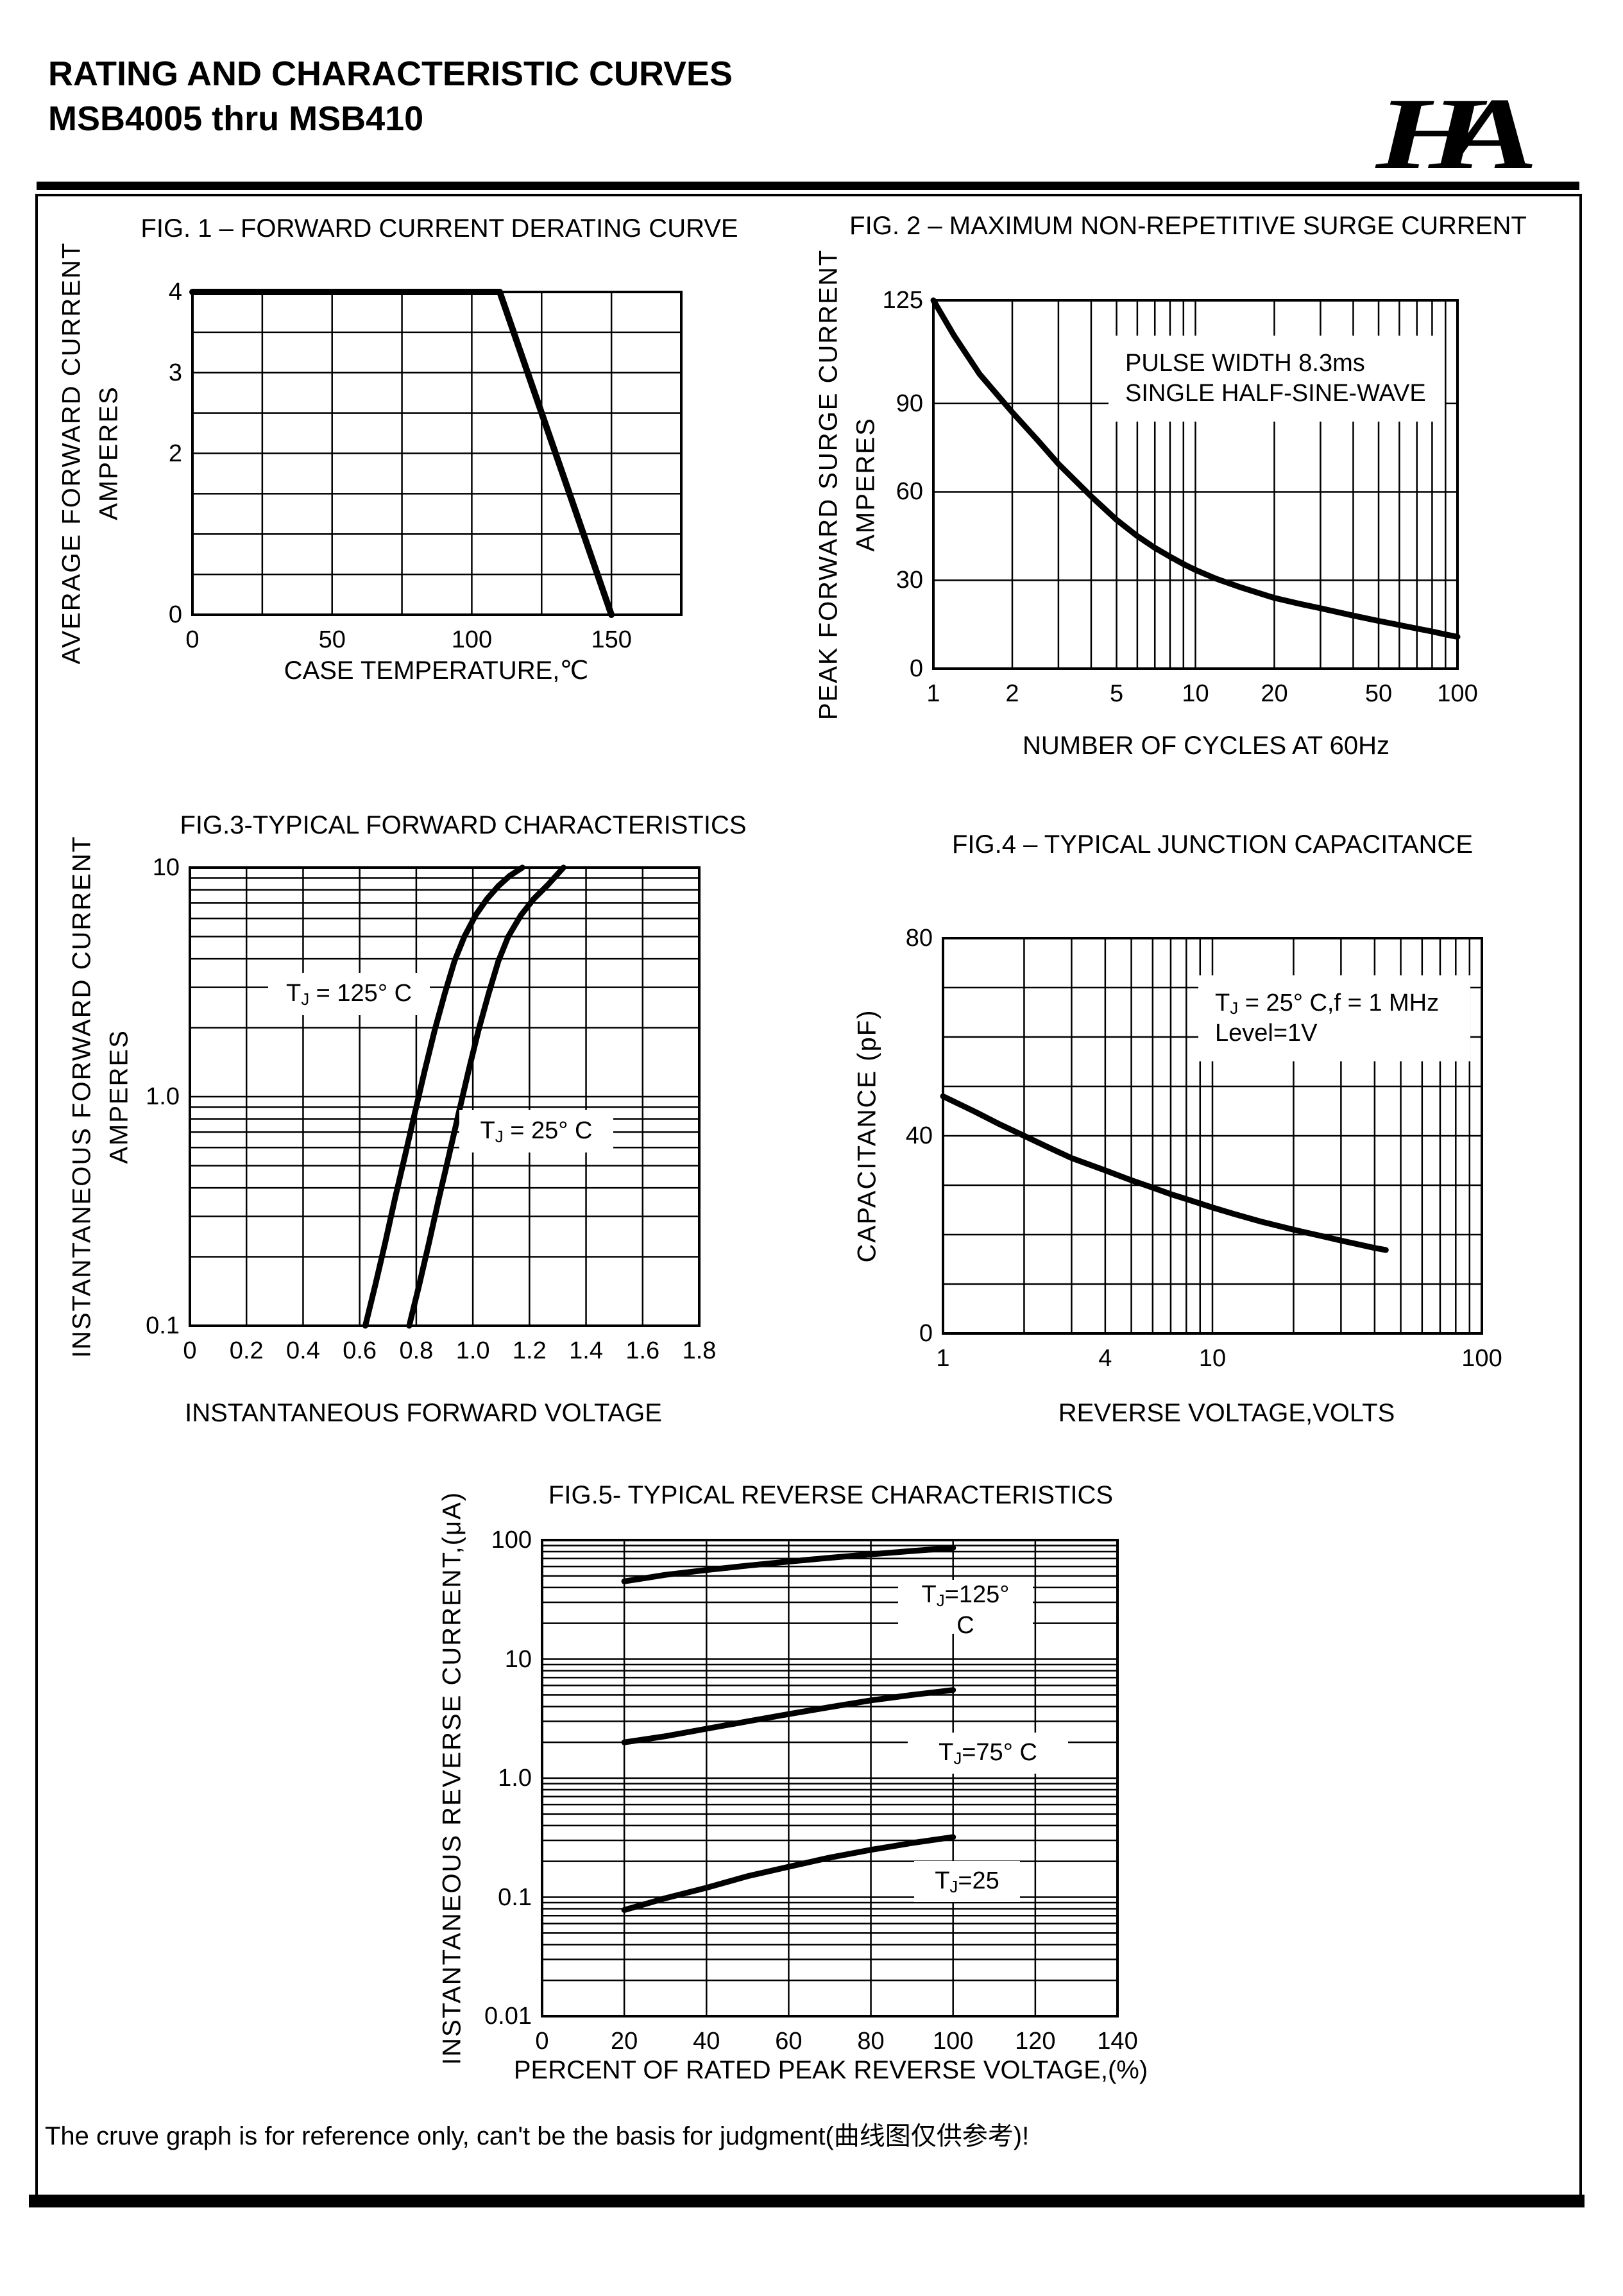 The height and width of the screenshot is (2296, 1623). I want to click on fig5-label-tj25: TJ=25, so click(967, 1881).